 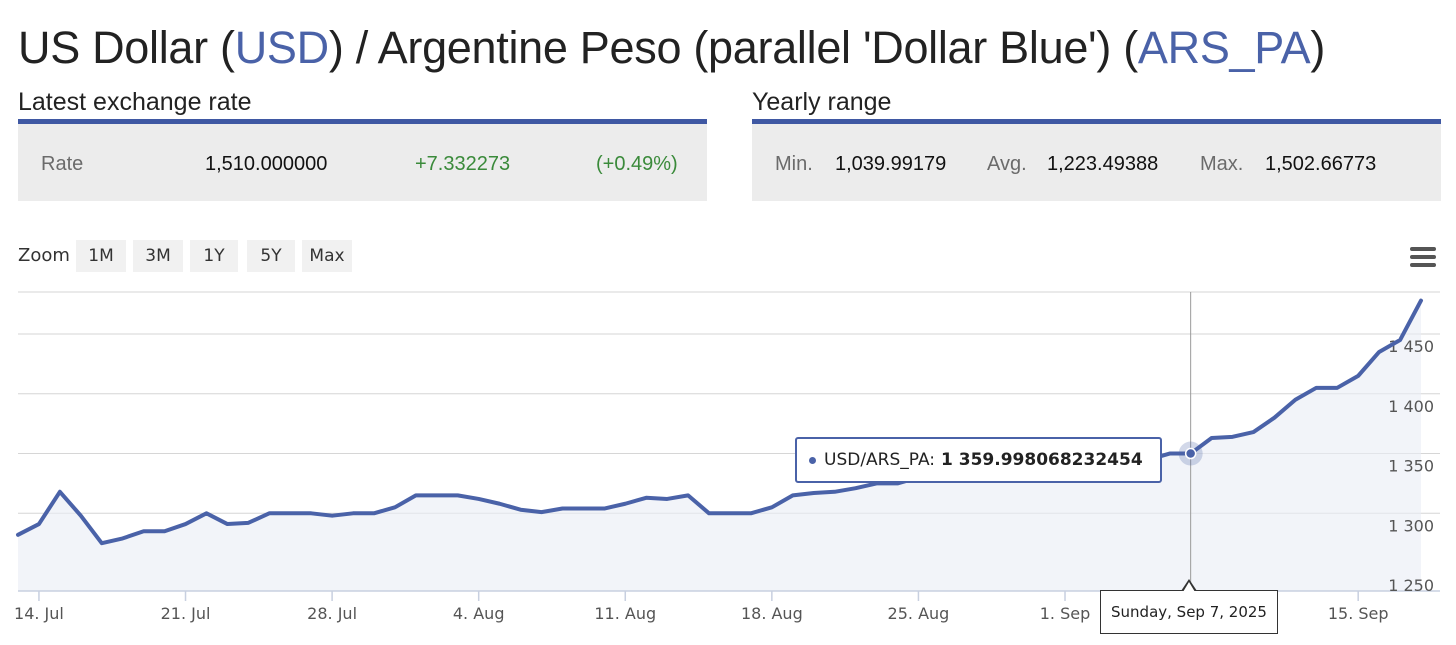 What do you see at coordinates (1423, 257) in the screenshot?
I see `chart-menu-icon` at bounding box center [1423, 257].